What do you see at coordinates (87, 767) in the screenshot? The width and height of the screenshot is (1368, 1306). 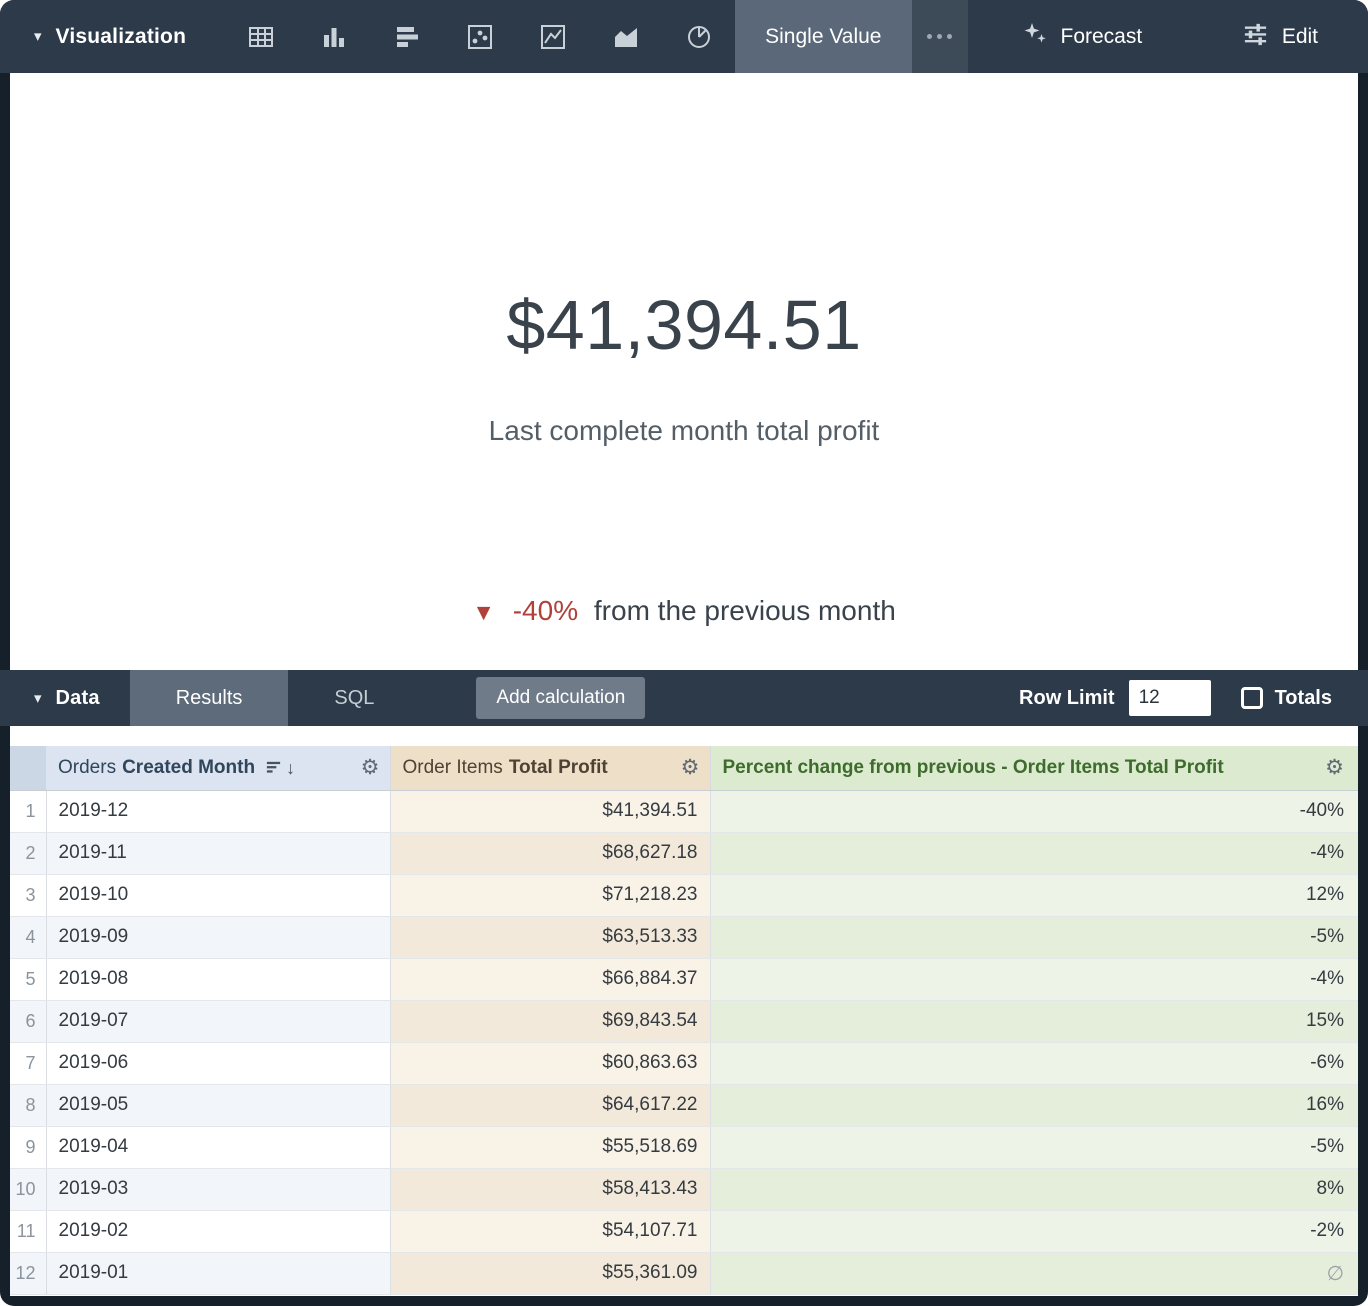 I see `column-prefix: Orders` at bounding box center [87, 767].